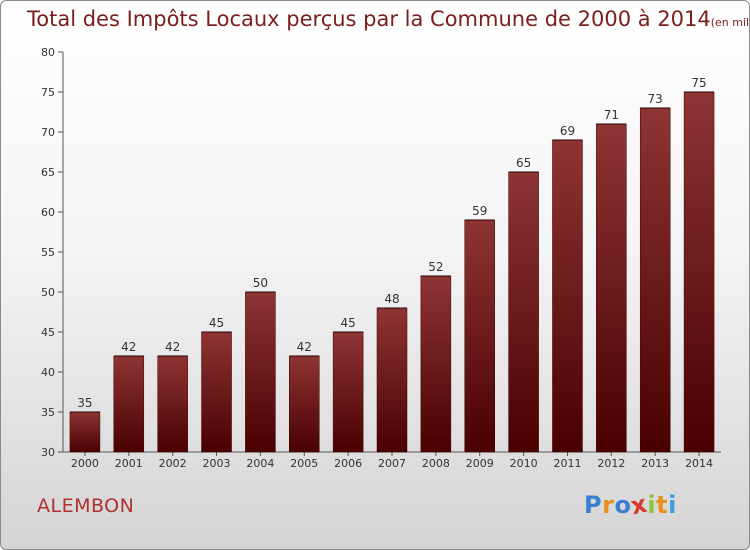 Image resolution: width=750 pixels, height=550 pixels. What do you see at coordinates (260, 283) in the screenshot?
I see `bar-value-label: 50` at bounding box center [260, 283].